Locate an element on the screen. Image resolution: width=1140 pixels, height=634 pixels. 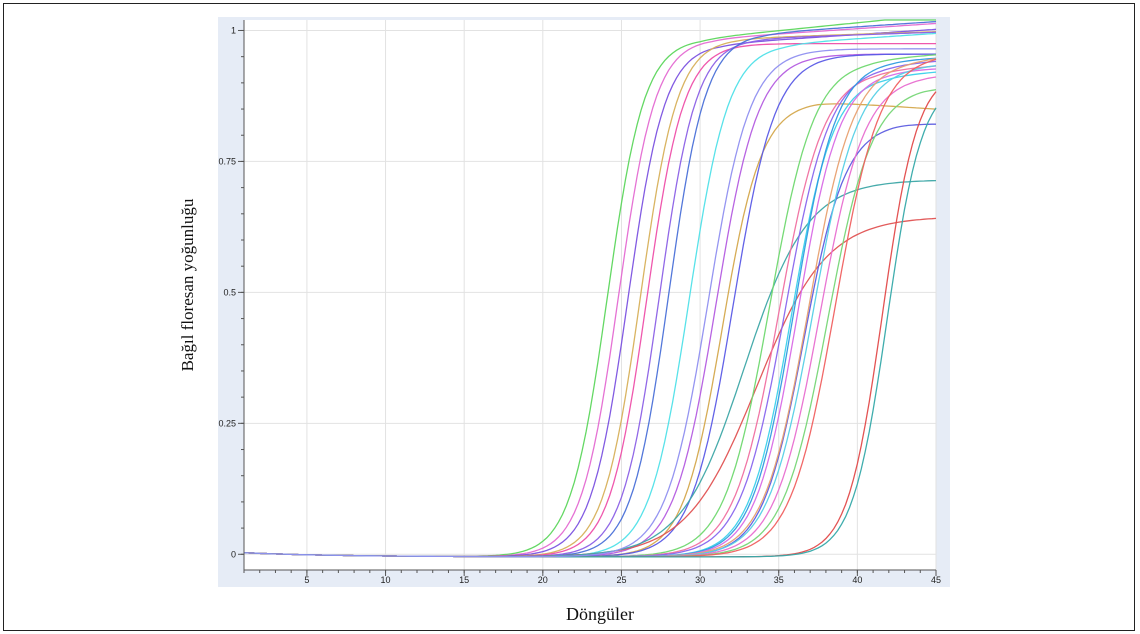
x-tick-label: 45 is located at coordinates (936, 580).